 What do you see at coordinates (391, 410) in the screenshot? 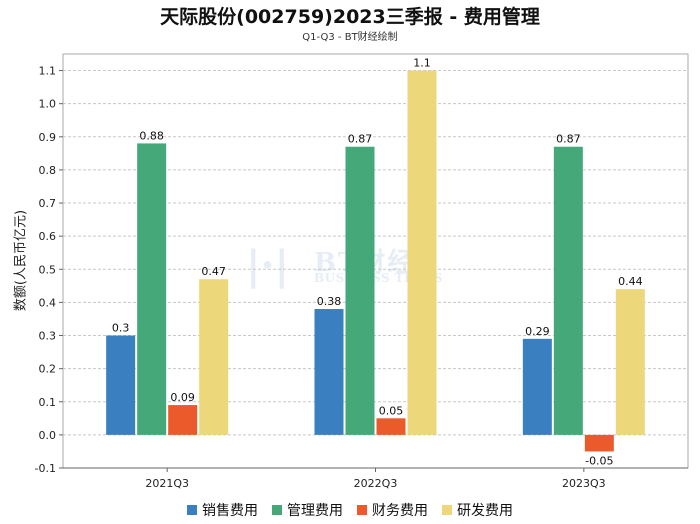
I see `data-label: 0.05` at bounding box center [391, 410].